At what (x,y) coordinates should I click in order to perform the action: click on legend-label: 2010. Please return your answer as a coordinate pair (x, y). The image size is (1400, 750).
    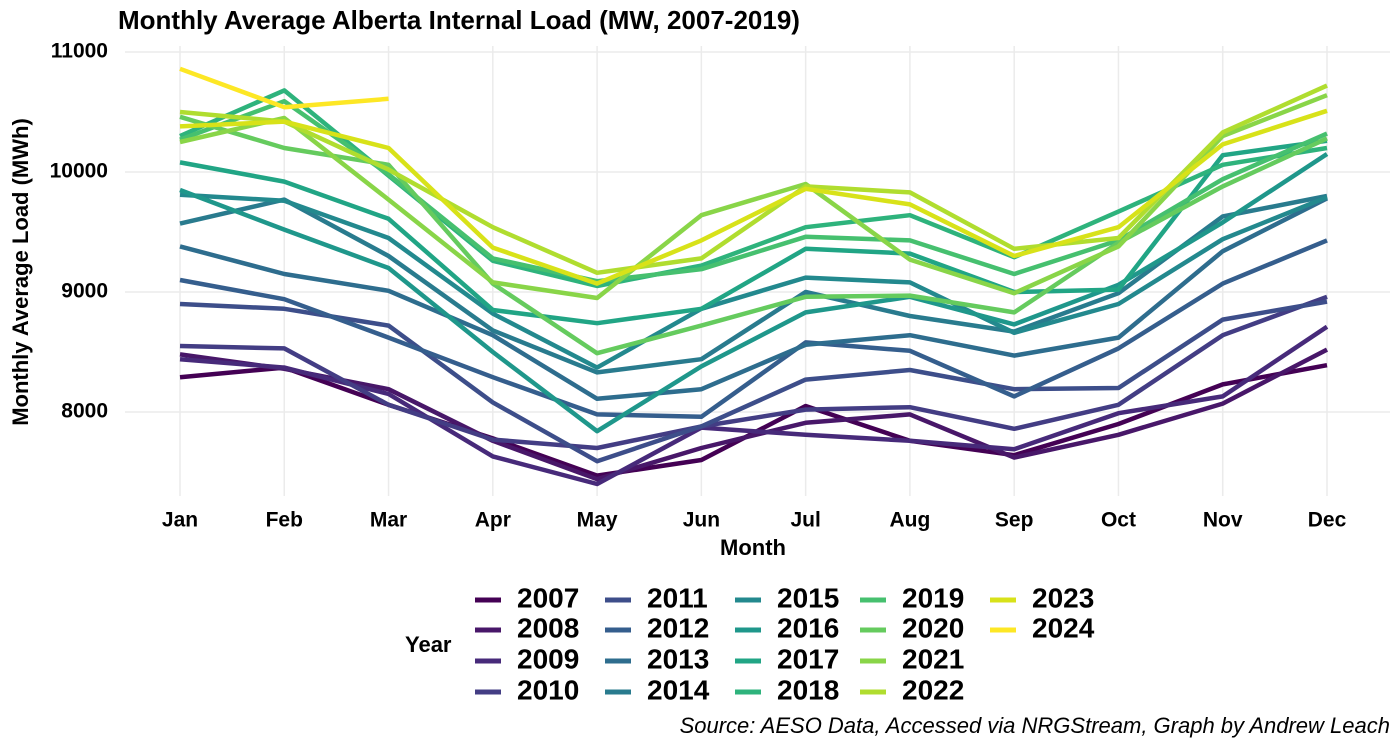
    Looking at the image, I should click on (548, 689).